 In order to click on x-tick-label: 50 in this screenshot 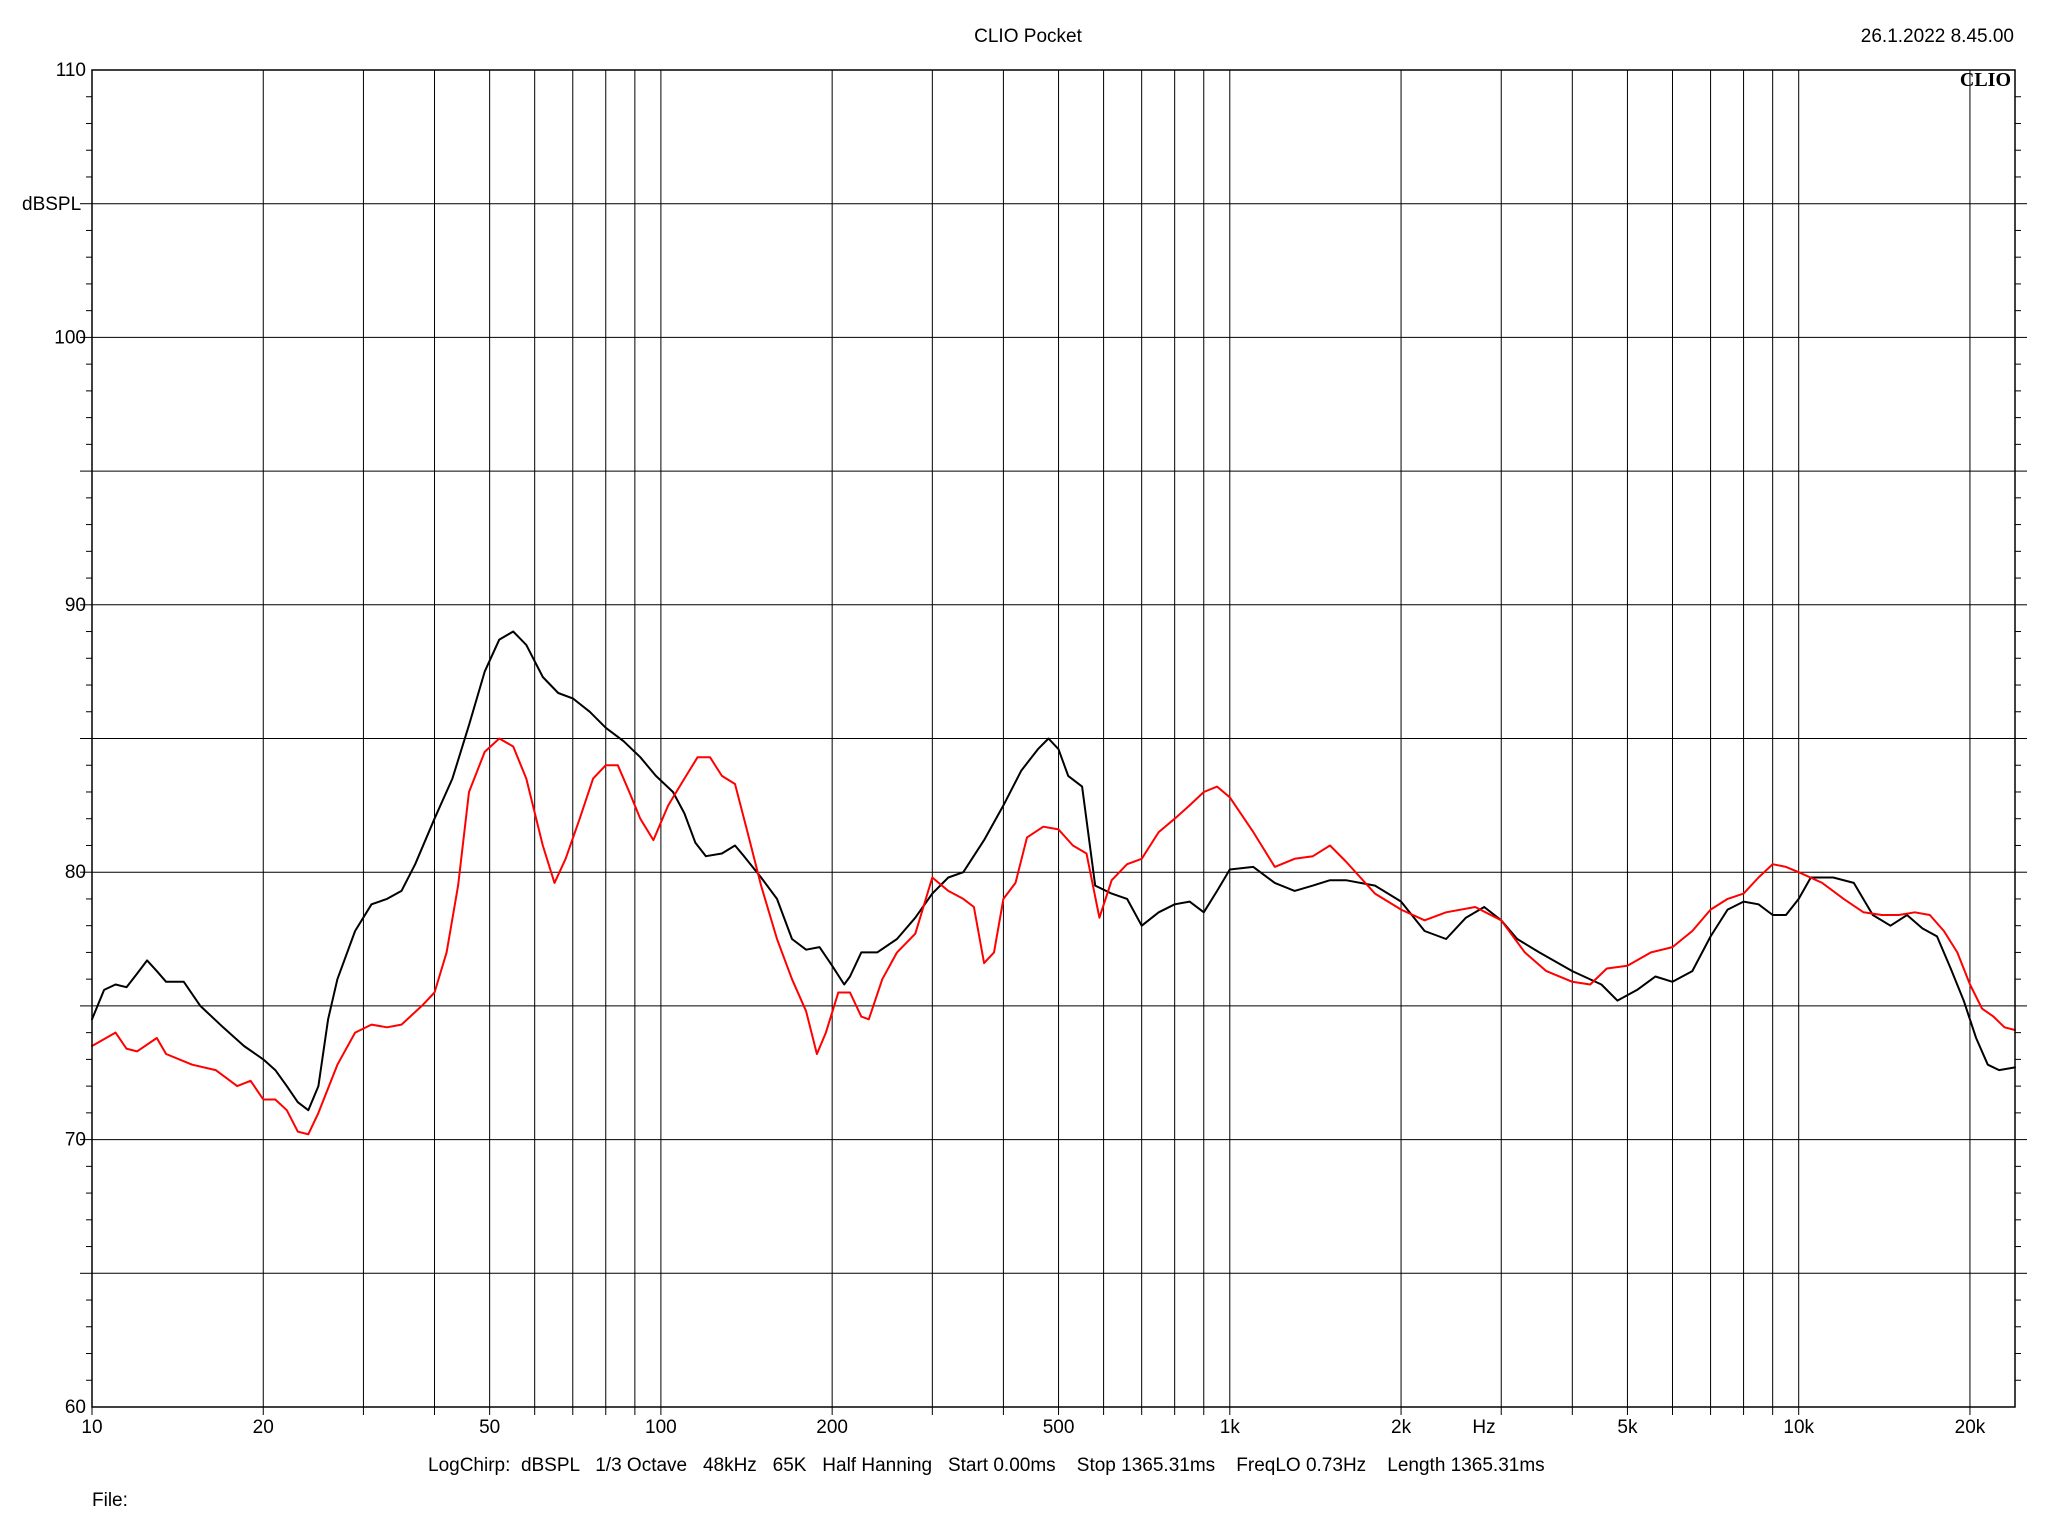, I will do `click(489, 1427)`.